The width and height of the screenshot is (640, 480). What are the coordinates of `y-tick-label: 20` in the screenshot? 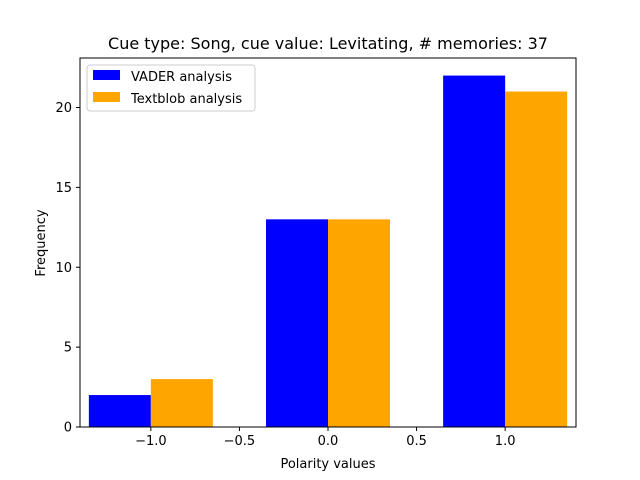 It's located at (63, 108).